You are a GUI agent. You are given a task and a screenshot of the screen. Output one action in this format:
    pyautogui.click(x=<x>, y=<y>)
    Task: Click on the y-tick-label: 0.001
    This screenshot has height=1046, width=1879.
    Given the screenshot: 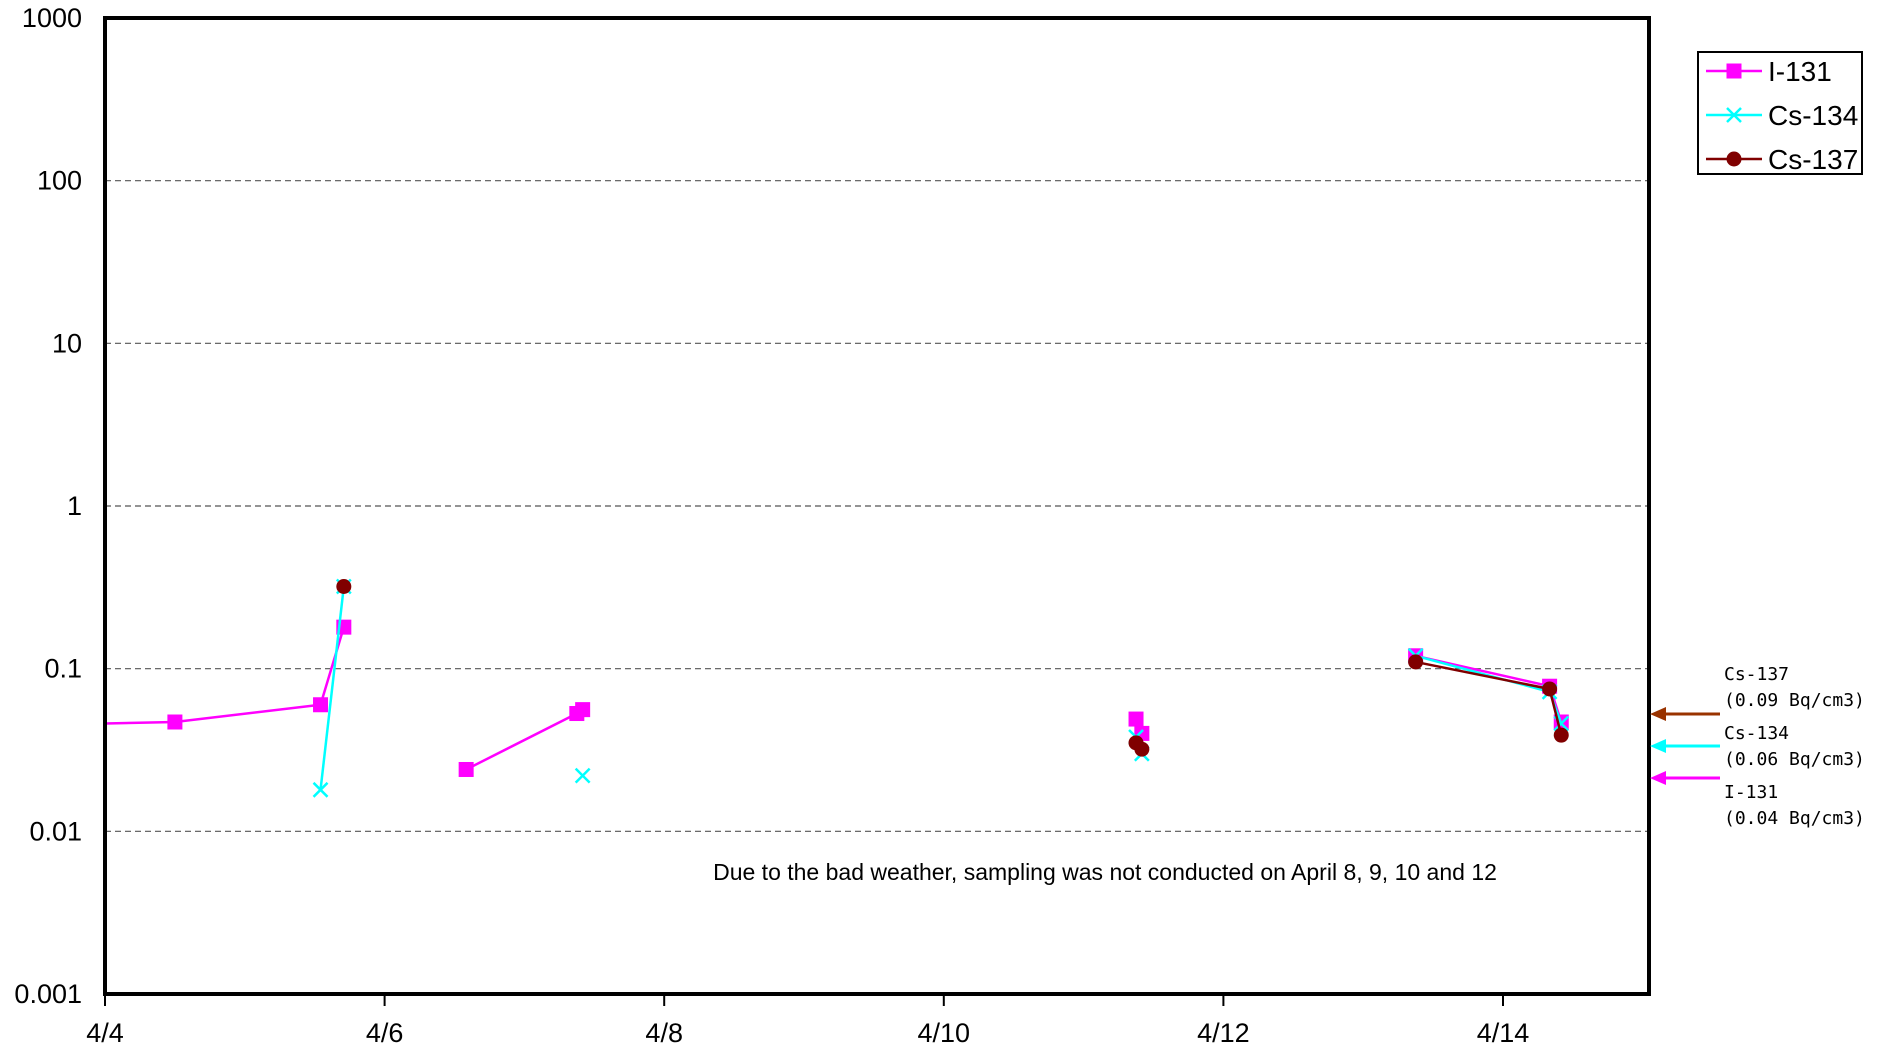 What is the action you would take?
    pyautogui.click(x=48, y=994)
    